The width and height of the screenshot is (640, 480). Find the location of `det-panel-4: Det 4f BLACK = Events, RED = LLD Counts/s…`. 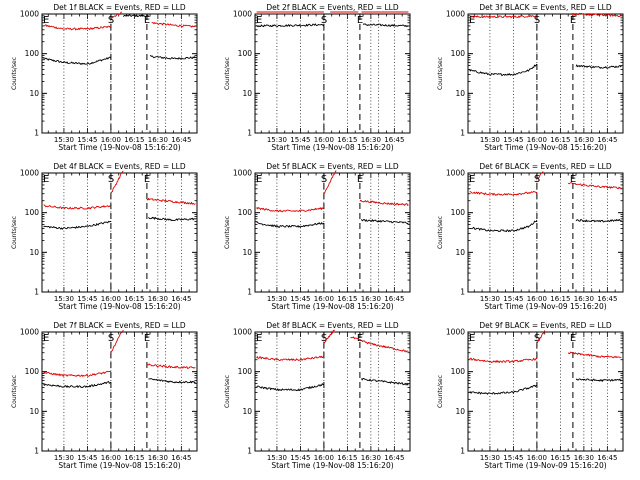

det-panel-4: Det 4f BLACK = Events, RED = LLD Counts/s… is located at coordinates (104, 236).